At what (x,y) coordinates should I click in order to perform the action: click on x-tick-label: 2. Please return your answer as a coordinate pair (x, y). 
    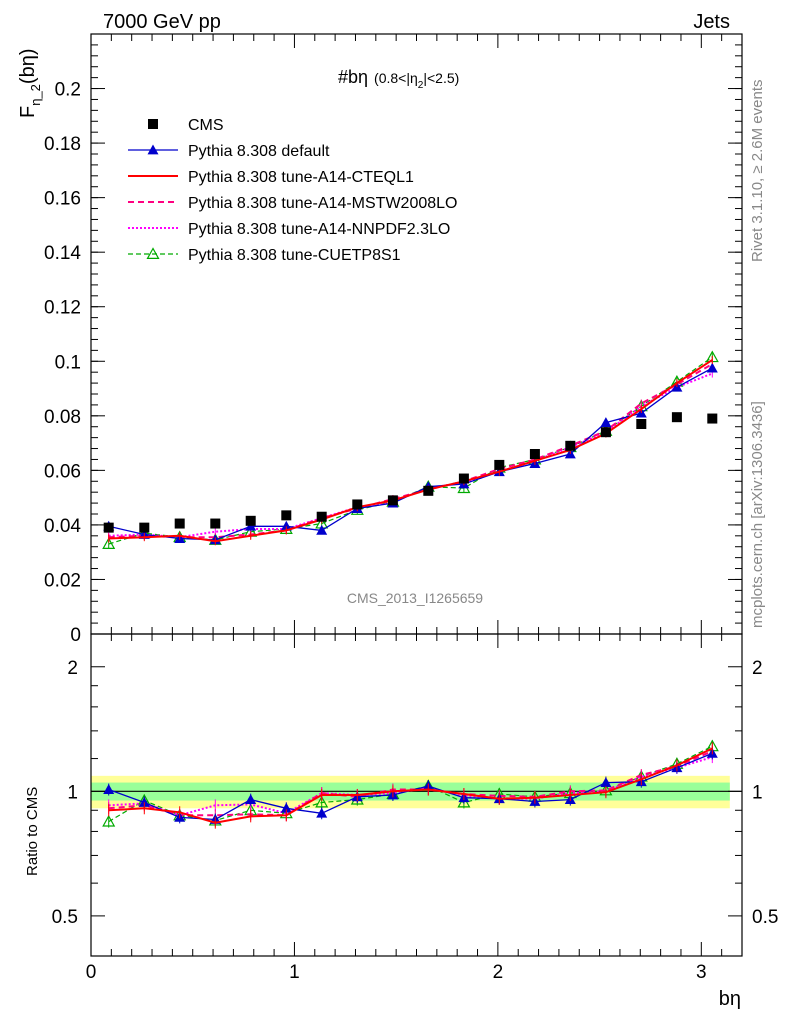
    Looking at the image, I should click on (498, 972).